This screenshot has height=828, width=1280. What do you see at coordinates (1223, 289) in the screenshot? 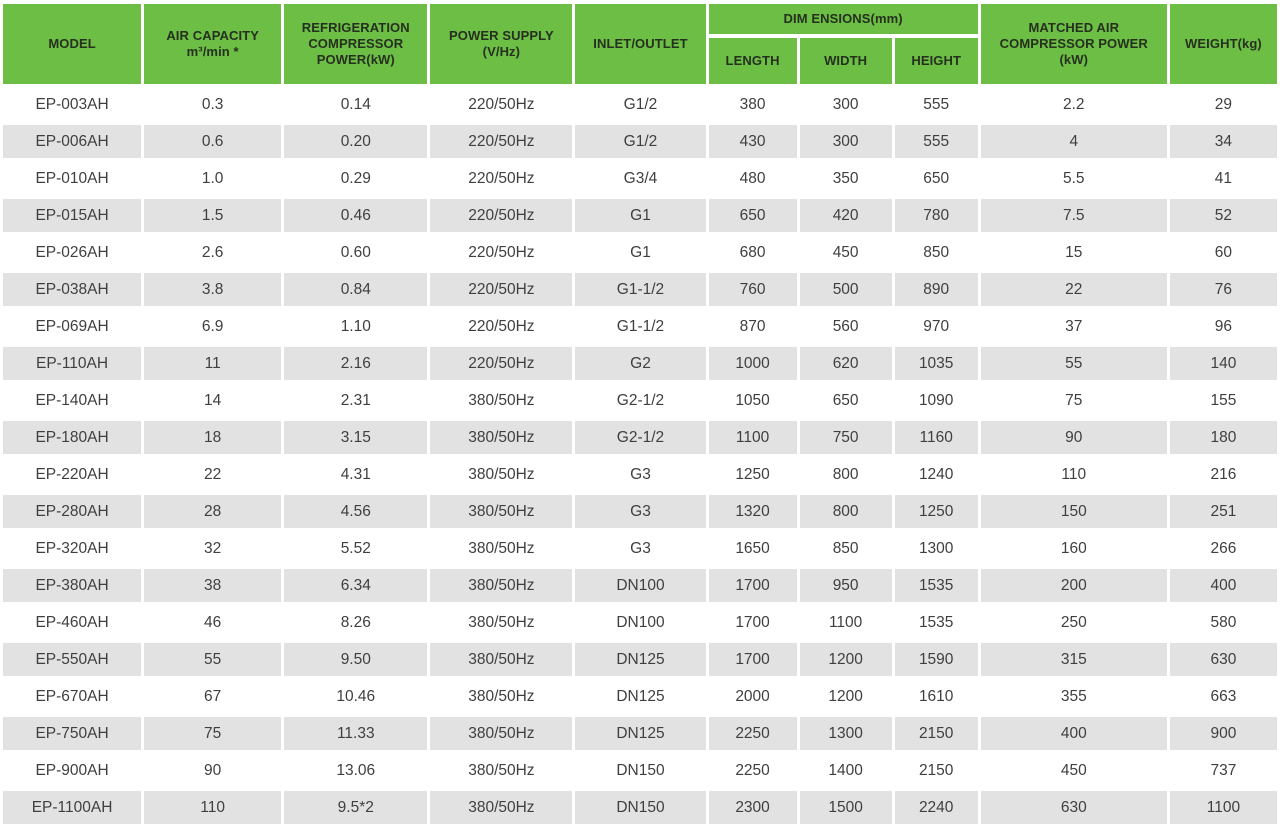
I see `cell-weight: 76` at bounding box center [1223, 289].